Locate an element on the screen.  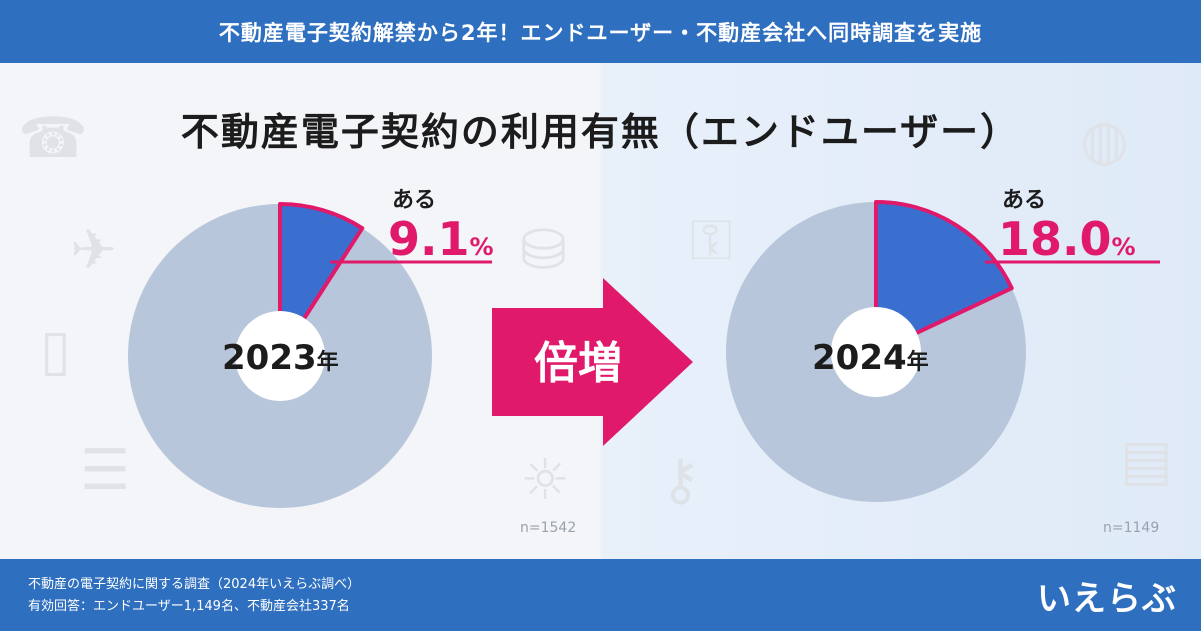
year-number-2023: 2023 is located at coordinates (269, 358).